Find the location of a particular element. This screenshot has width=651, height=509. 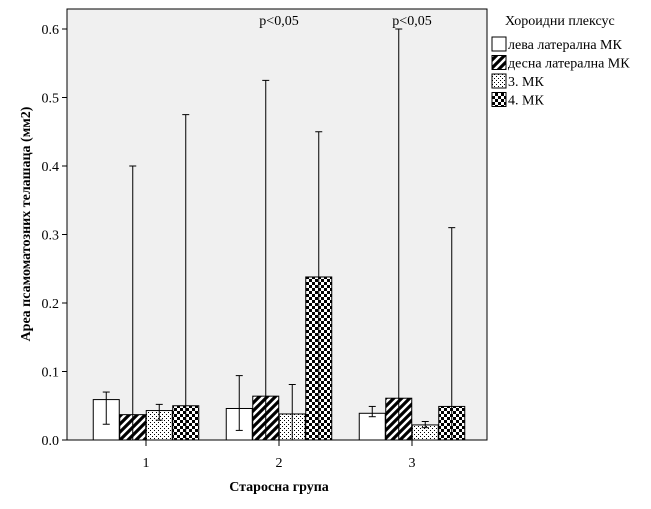

x-axis: 1 2 3 is located at coordinates (279, 455).